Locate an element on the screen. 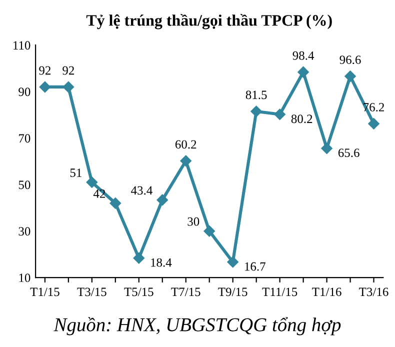 The image size is (395, 347). y-tick-label: 110 is located at coordinates (22, 45).